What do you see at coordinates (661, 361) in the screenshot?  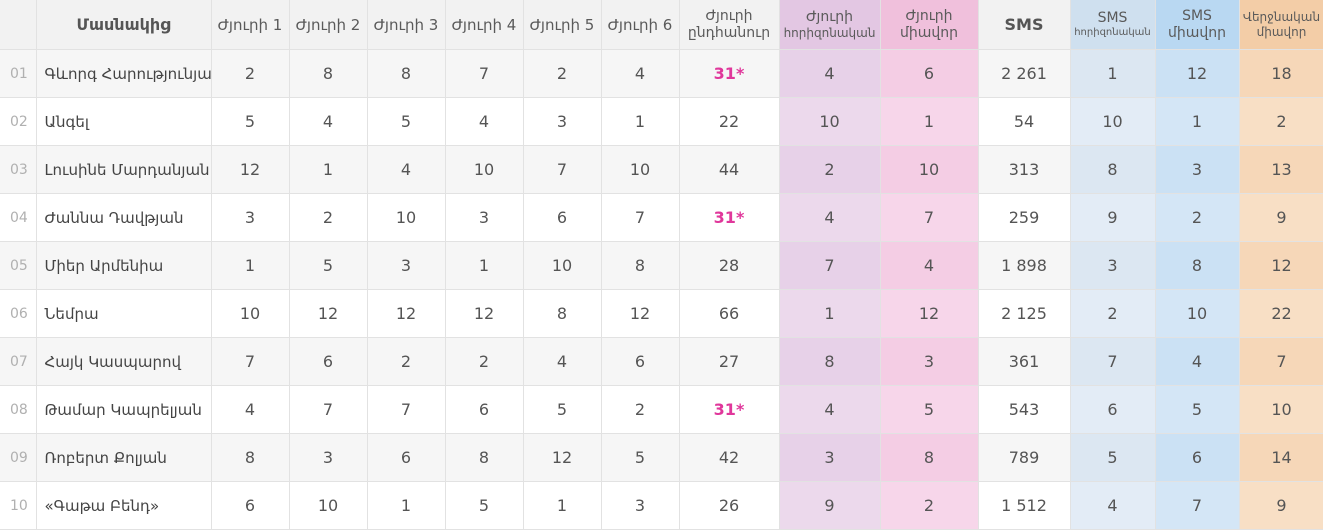 I see `table-row: 07 Հայկ Կասպարով 7 6 2 2 4 6 27 8 3 361 7 4 7` at bounding box center [661, 361].